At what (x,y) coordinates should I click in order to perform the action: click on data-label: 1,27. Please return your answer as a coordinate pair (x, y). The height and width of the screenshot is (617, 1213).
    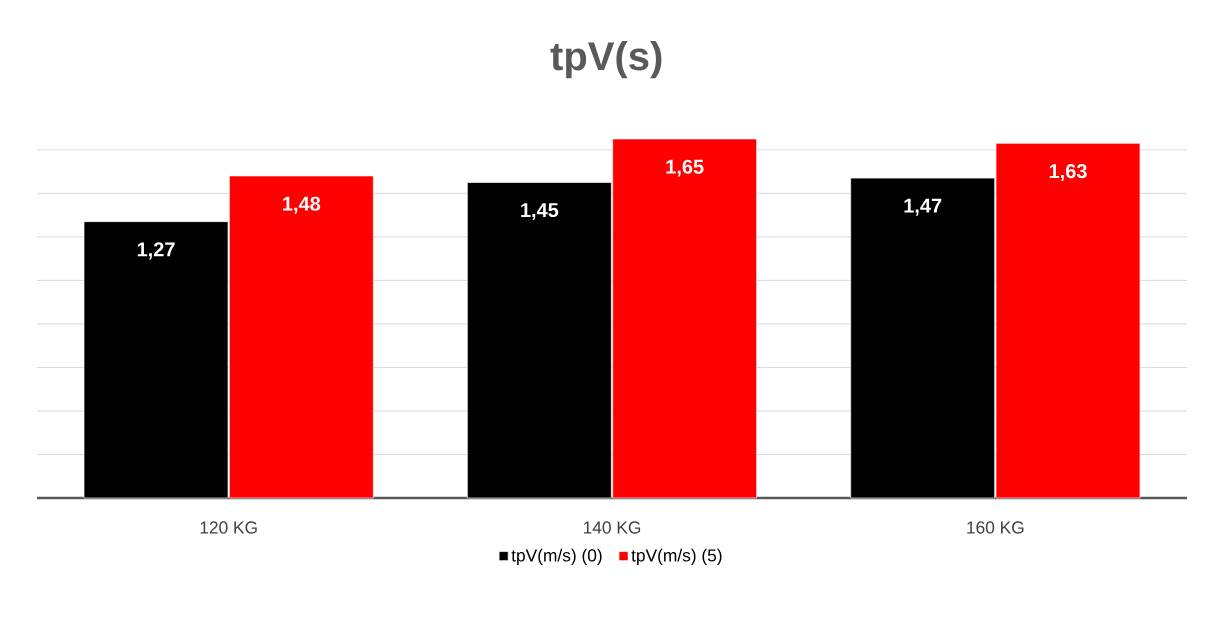
    Looking at the image, I should click on (156, 251).